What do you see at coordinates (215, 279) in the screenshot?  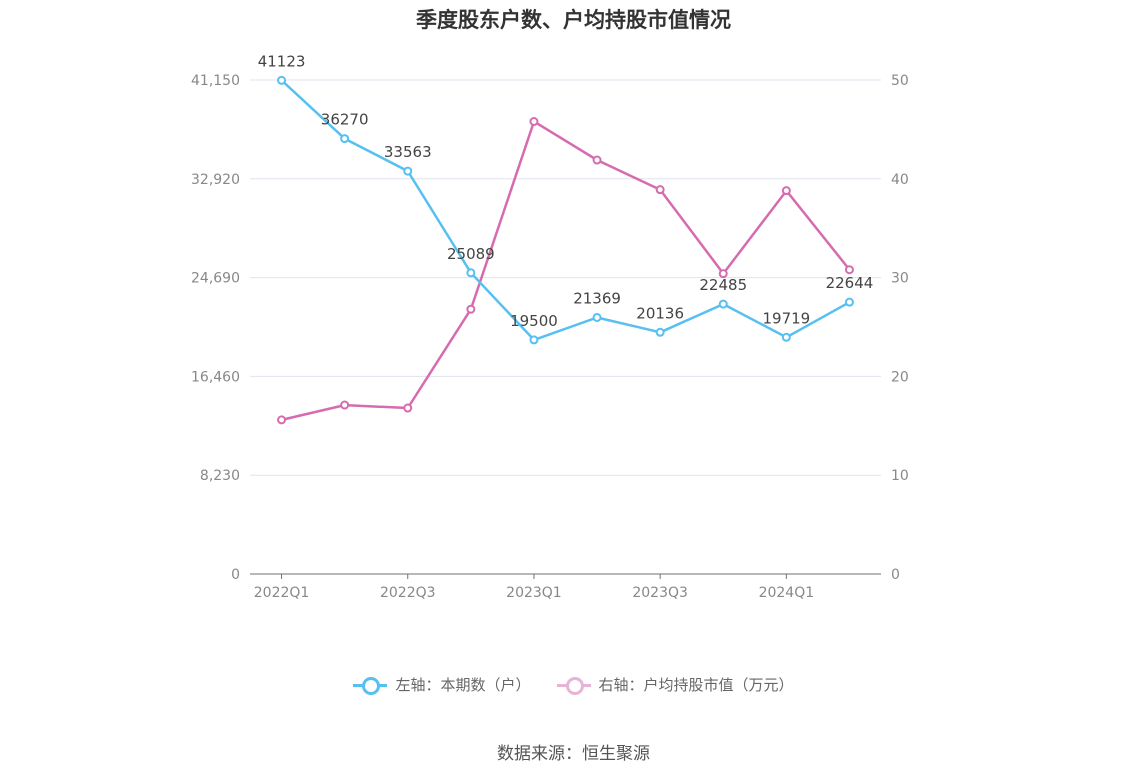 I see `left-axis-tick-label: 24,690` at bounding box center [215, 279].